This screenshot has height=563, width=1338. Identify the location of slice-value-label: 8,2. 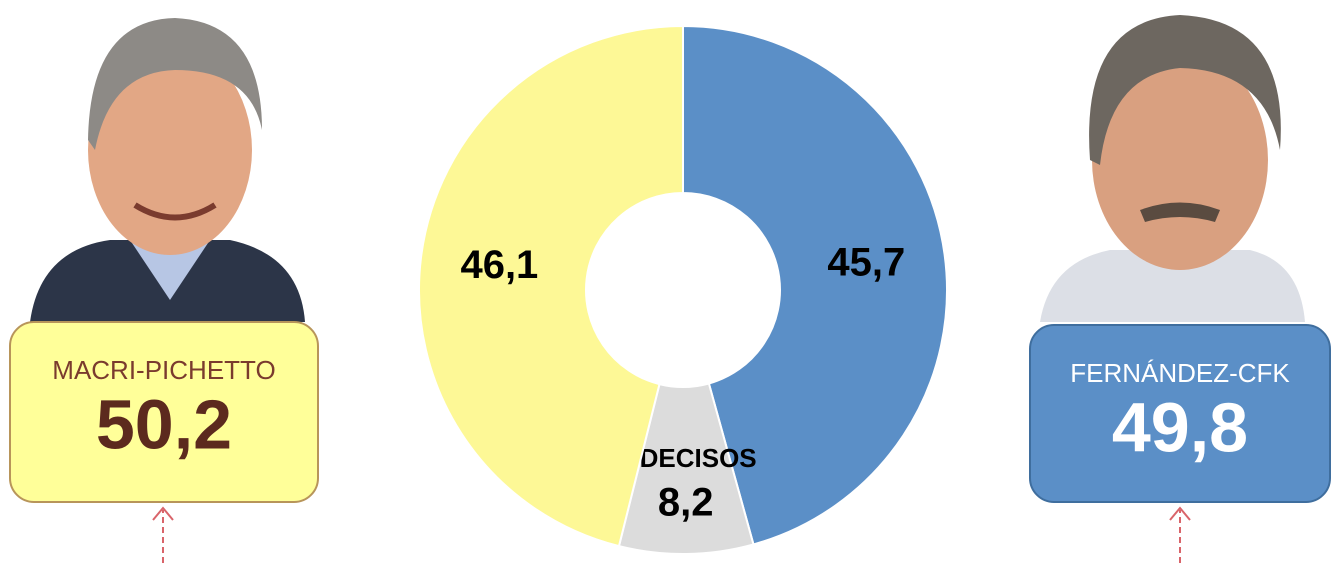
(686, 503).